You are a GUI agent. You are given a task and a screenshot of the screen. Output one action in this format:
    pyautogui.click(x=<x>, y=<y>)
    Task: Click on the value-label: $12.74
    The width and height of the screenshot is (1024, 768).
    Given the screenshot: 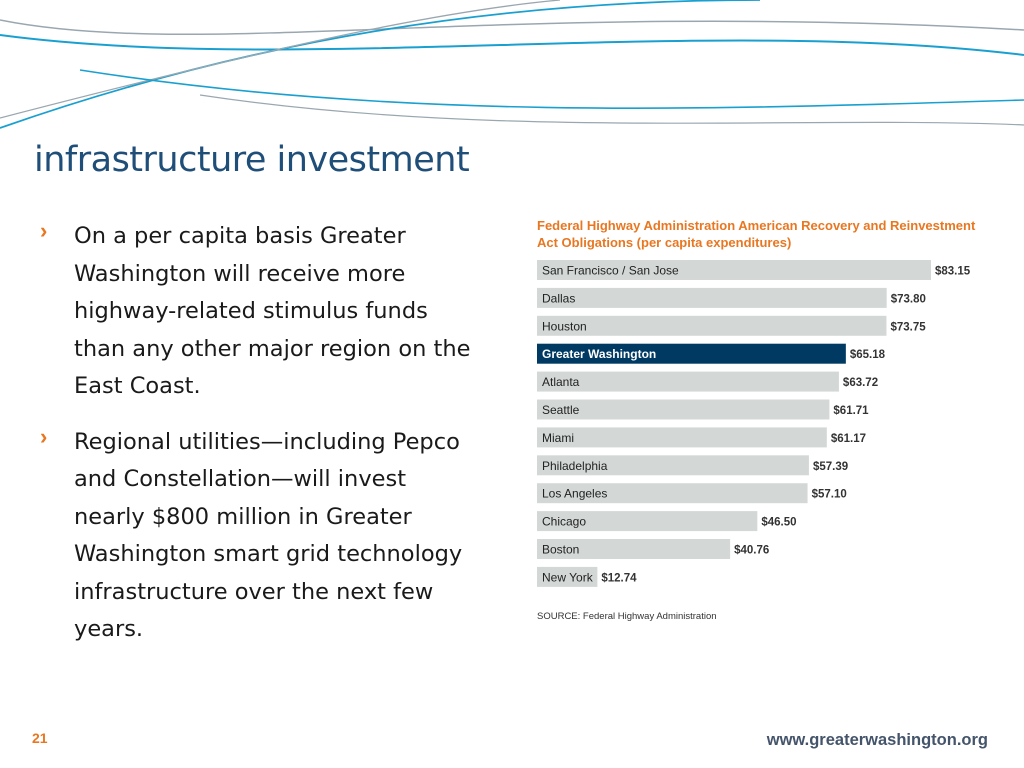 What is the action you would take?
    pyautogui.click(x=619, y=578)
    